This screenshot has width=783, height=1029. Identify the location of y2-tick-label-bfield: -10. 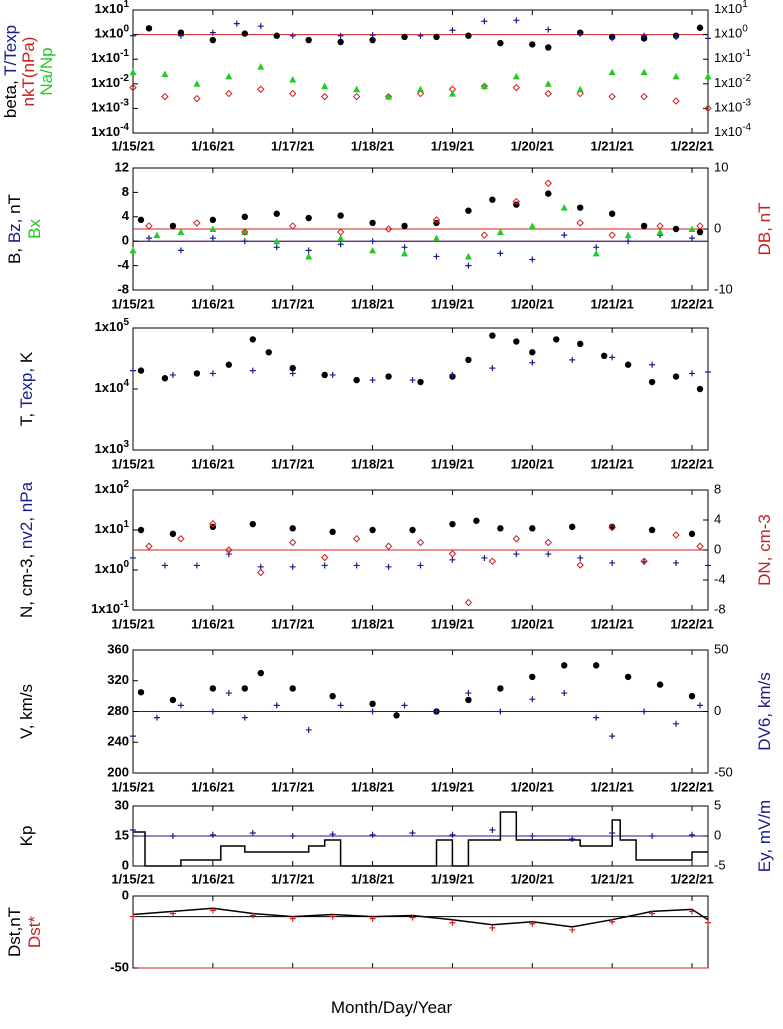
(723, 288).